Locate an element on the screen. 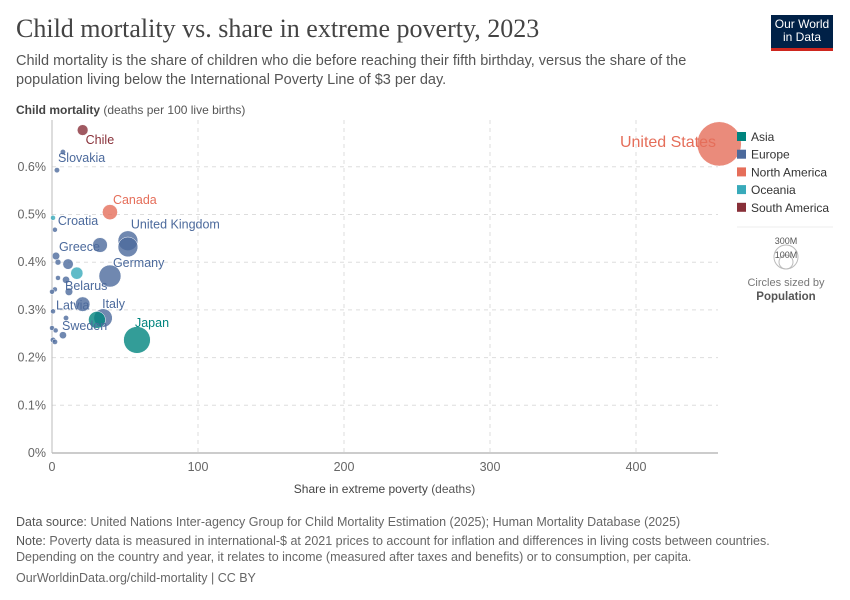 The image size is (850, 600). legend-label: Asia is located at coordinates (763, 137).